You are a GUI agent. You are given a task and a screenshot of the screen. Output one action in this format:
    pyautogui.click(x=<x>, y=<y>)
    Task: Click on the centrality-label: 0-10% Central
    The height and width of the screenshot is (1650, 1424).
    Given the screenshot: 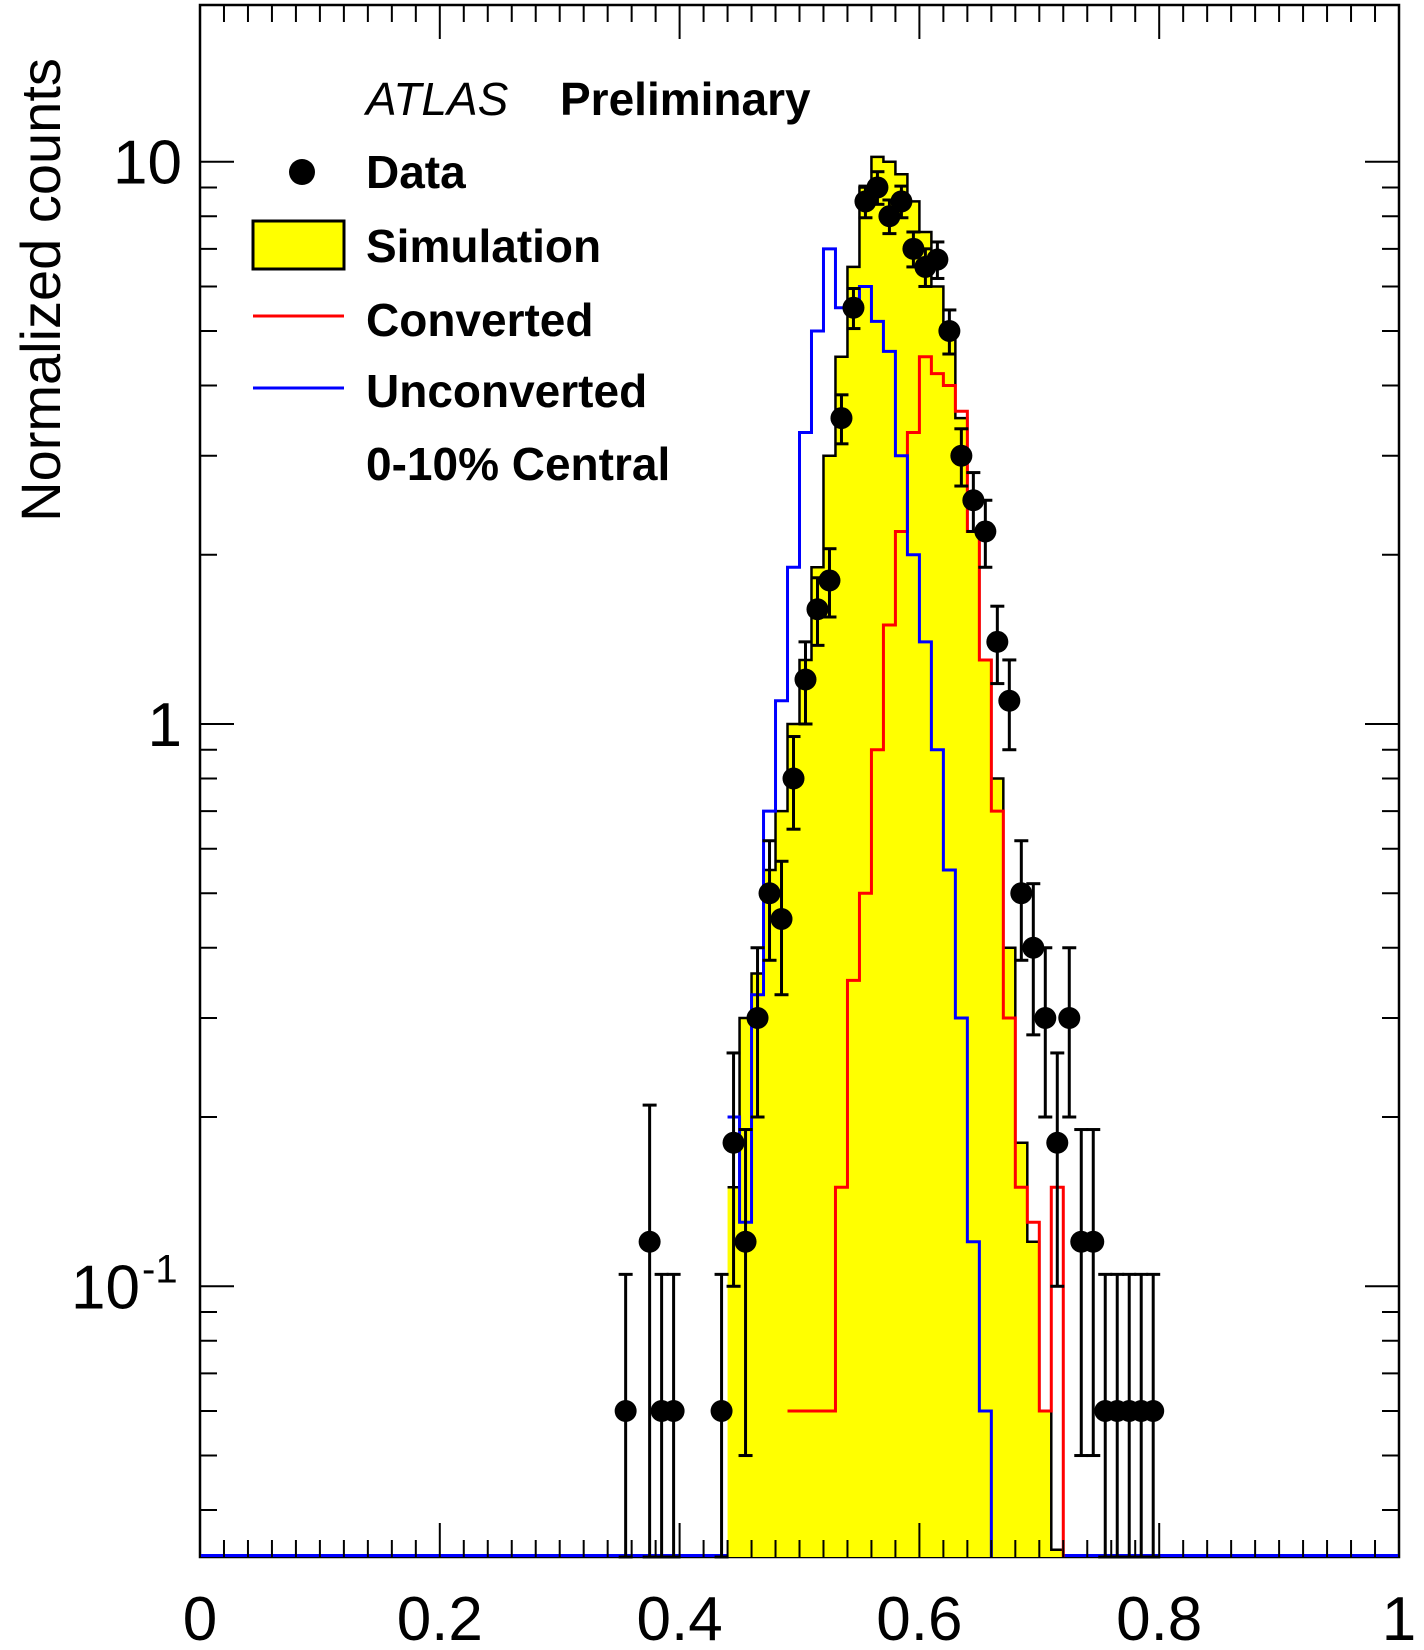 What is the action you would take?
    pyautogui.click(x=518, y=464)
    